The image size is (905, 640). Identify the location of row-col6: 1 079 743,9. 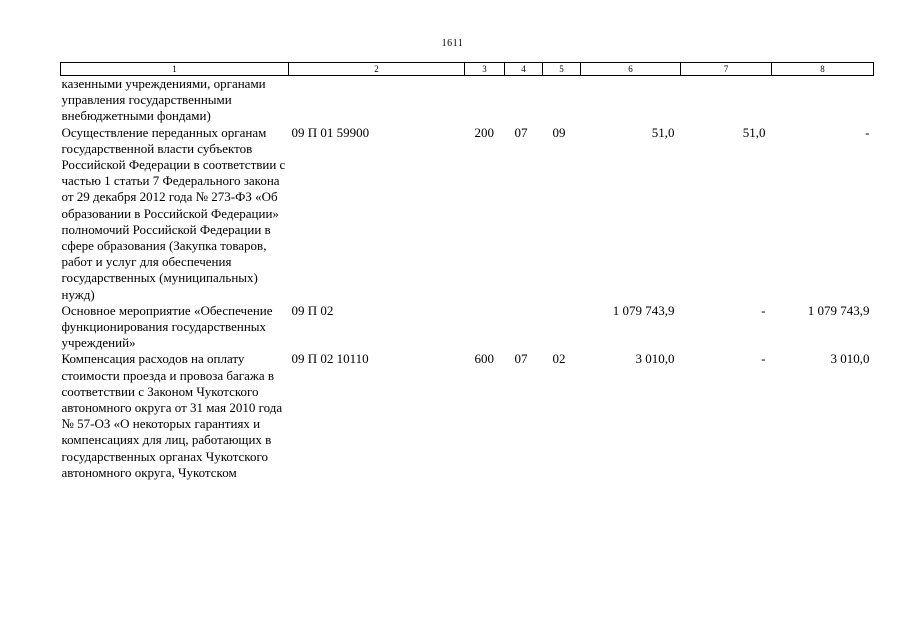
(643, 310).